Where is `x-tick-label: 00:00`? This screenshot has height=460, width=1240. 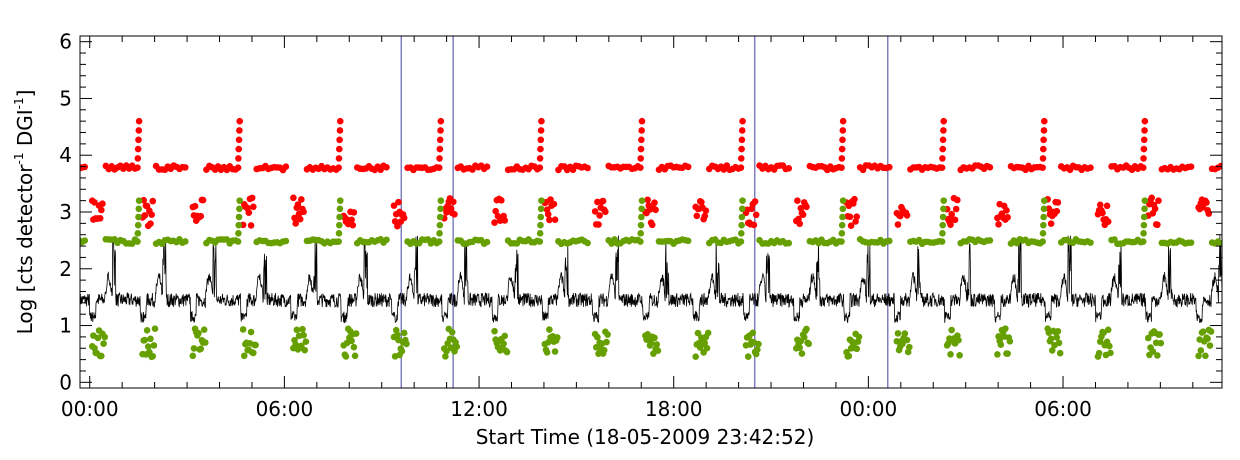
x-tick-label: 00:00 is located at coordinates (869, 409).